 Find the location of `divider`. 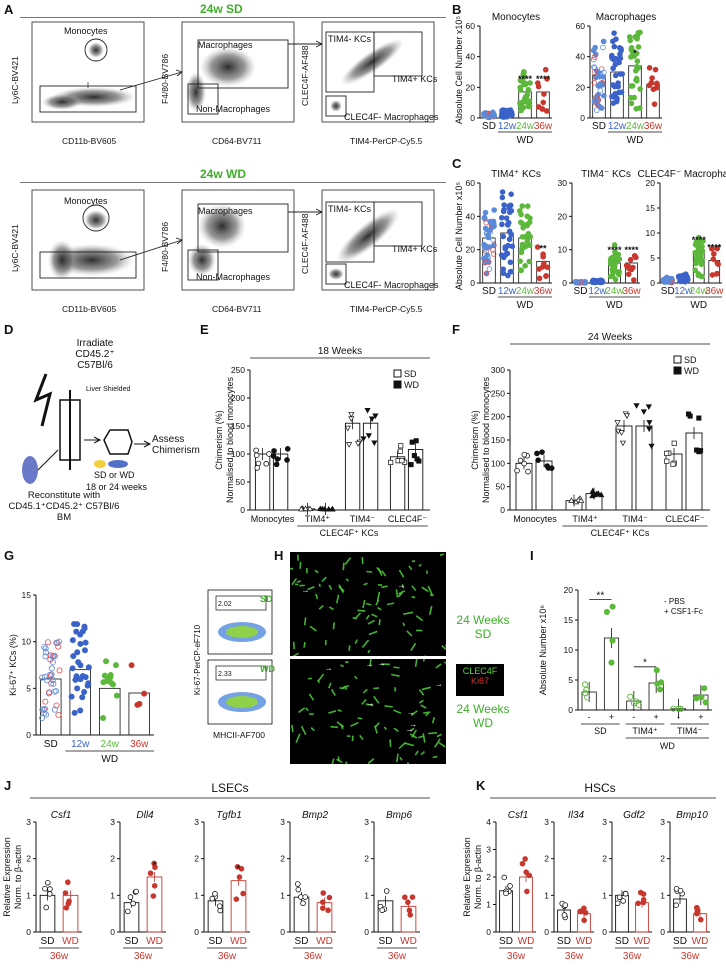

divider is located at coordinates (233, 17).